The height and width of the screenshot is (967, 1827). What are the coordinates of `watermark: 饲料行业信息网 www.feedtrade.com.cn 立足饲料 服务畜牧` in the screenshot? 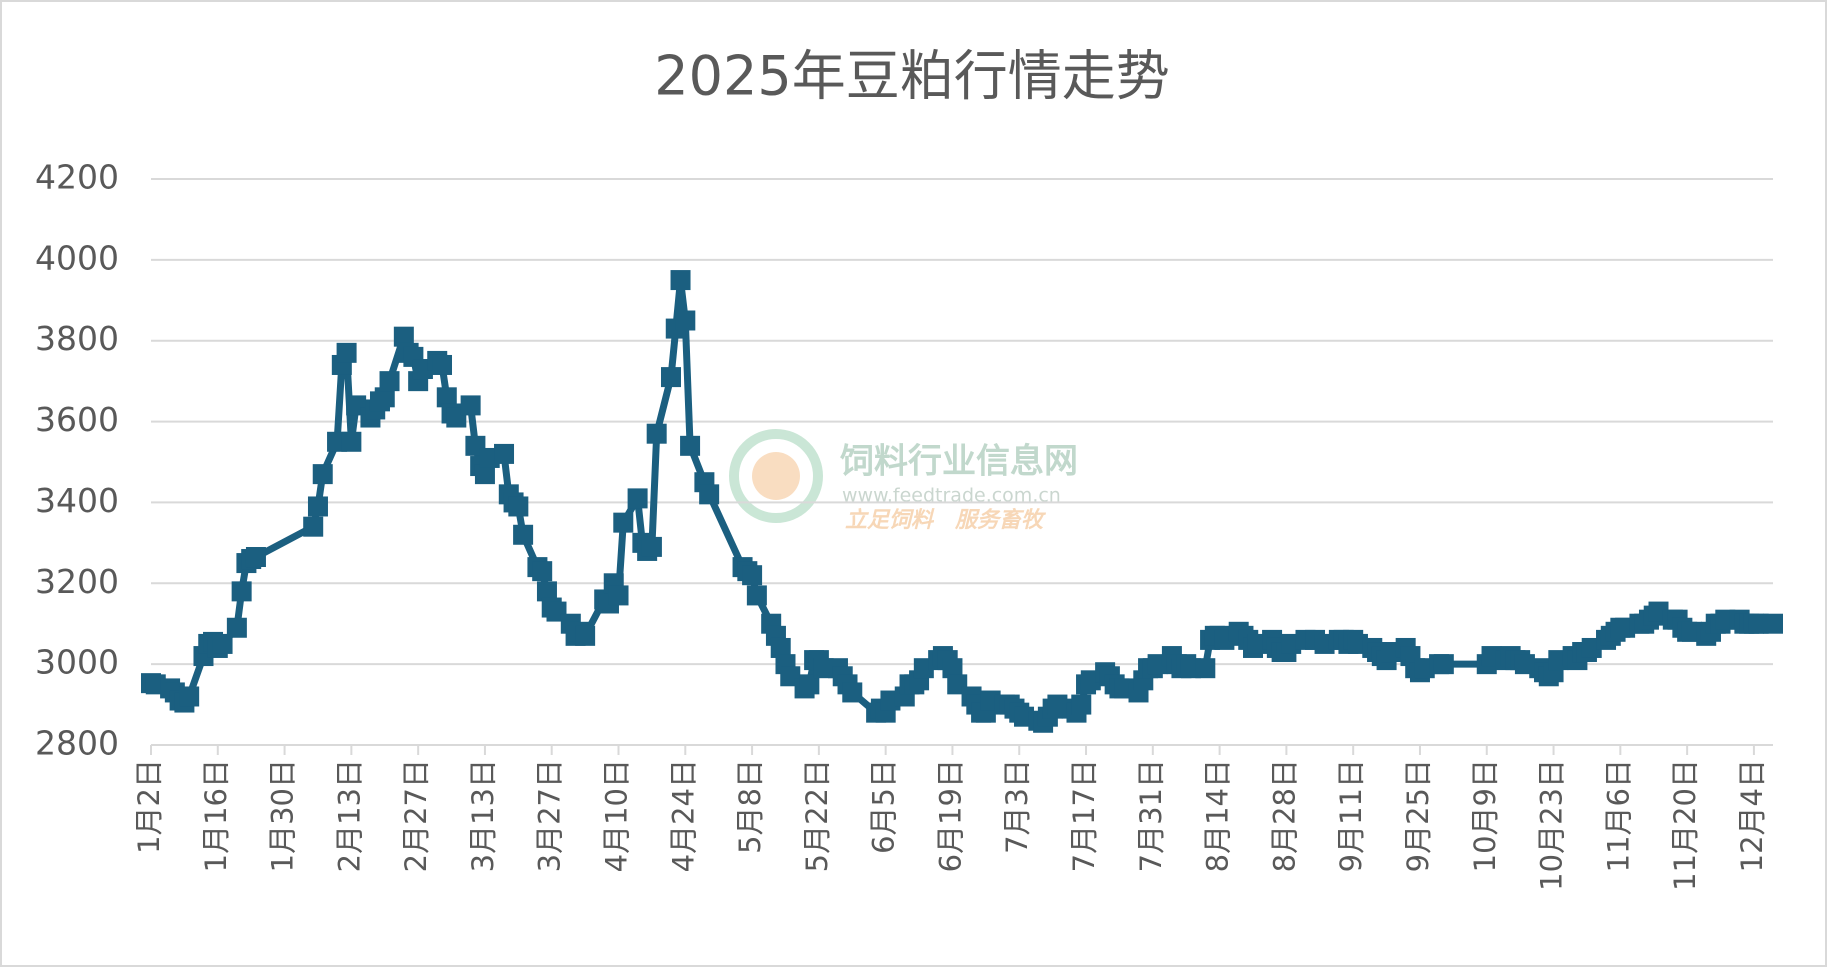 It's located at (903, 481).